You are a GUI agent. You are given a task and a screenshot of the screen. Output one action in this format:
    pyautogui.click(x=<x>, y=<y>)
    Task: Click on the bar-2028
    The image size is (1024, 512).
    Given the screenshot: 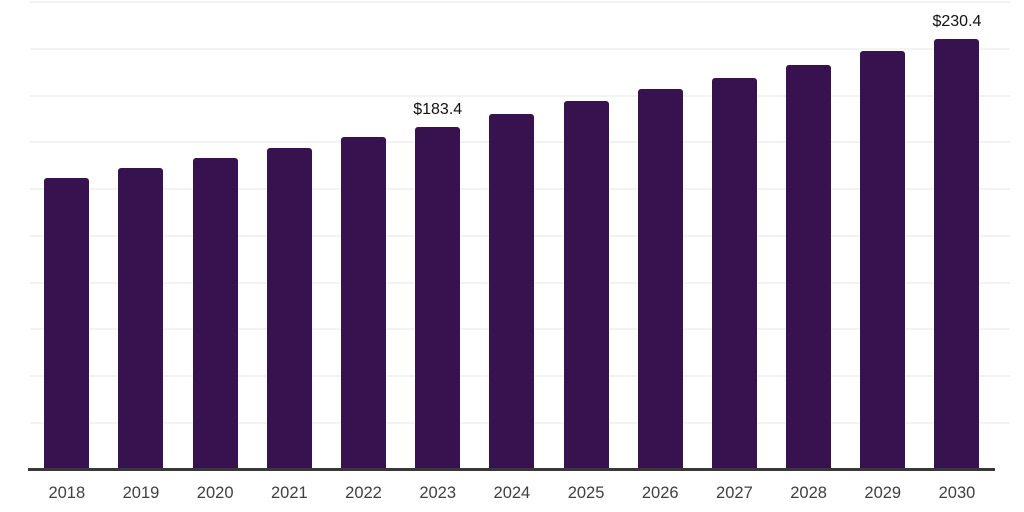 What is the action you would take?
    pyautogui.click(x=809, y=267)
    